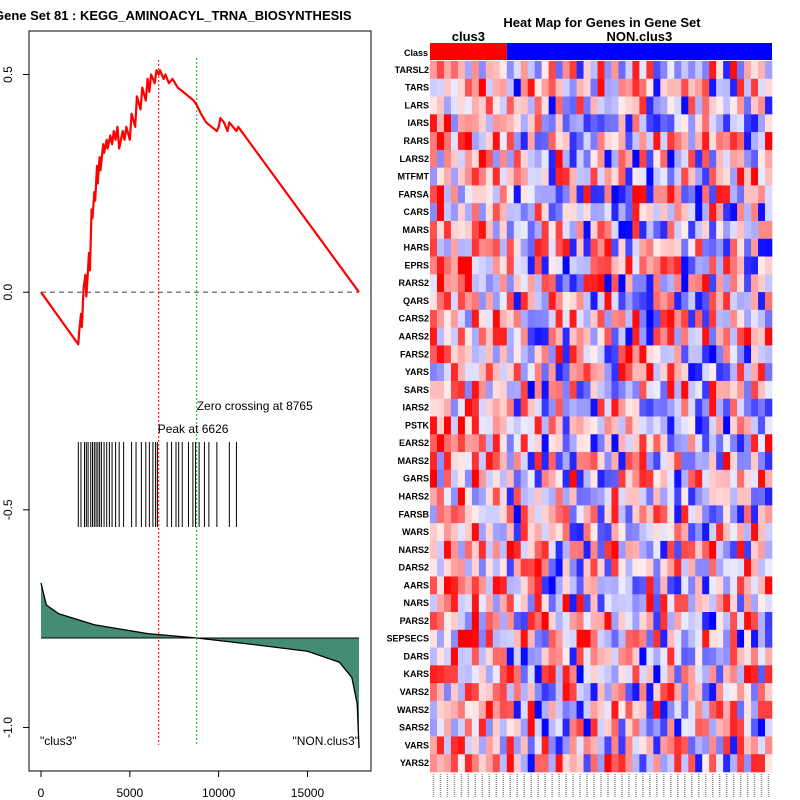  I want to click on gene-label: CARS, so click(416, 212).